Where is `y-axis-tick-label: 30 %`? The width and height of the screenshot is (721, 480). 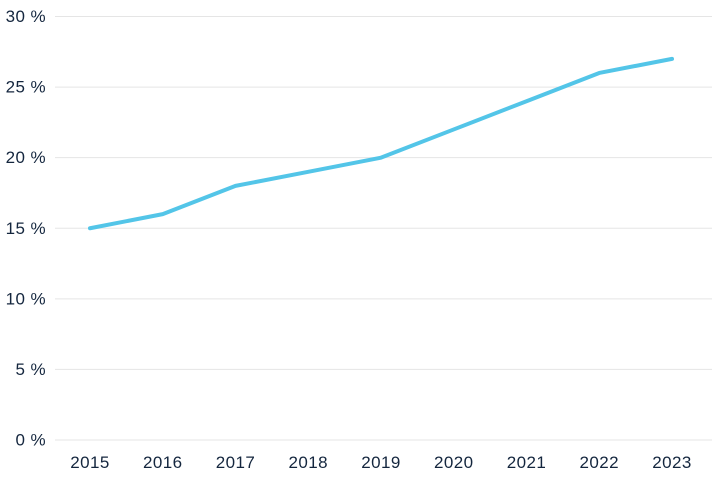 y-axis-tick-label: 30 % is located at coordinates (26, 16).